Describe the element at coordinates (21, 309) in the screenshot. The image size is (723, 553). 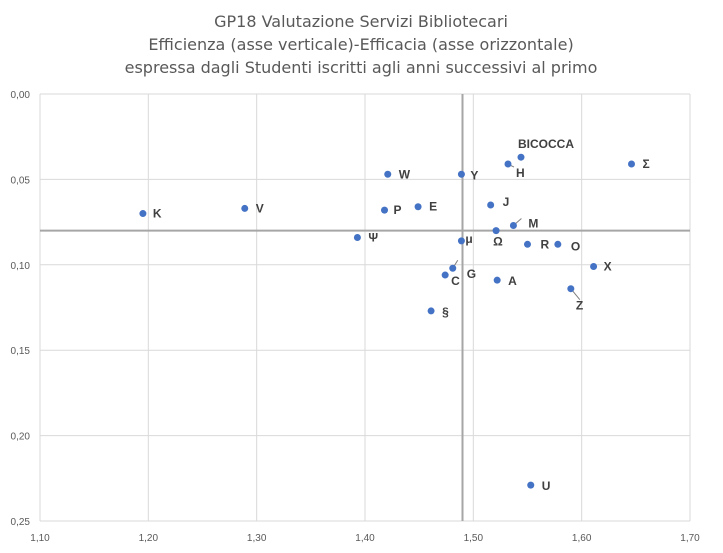
I see `y-axis-tick-labels: 0,00 0,05 0,10 0,15 0,20 0,25` at that location.